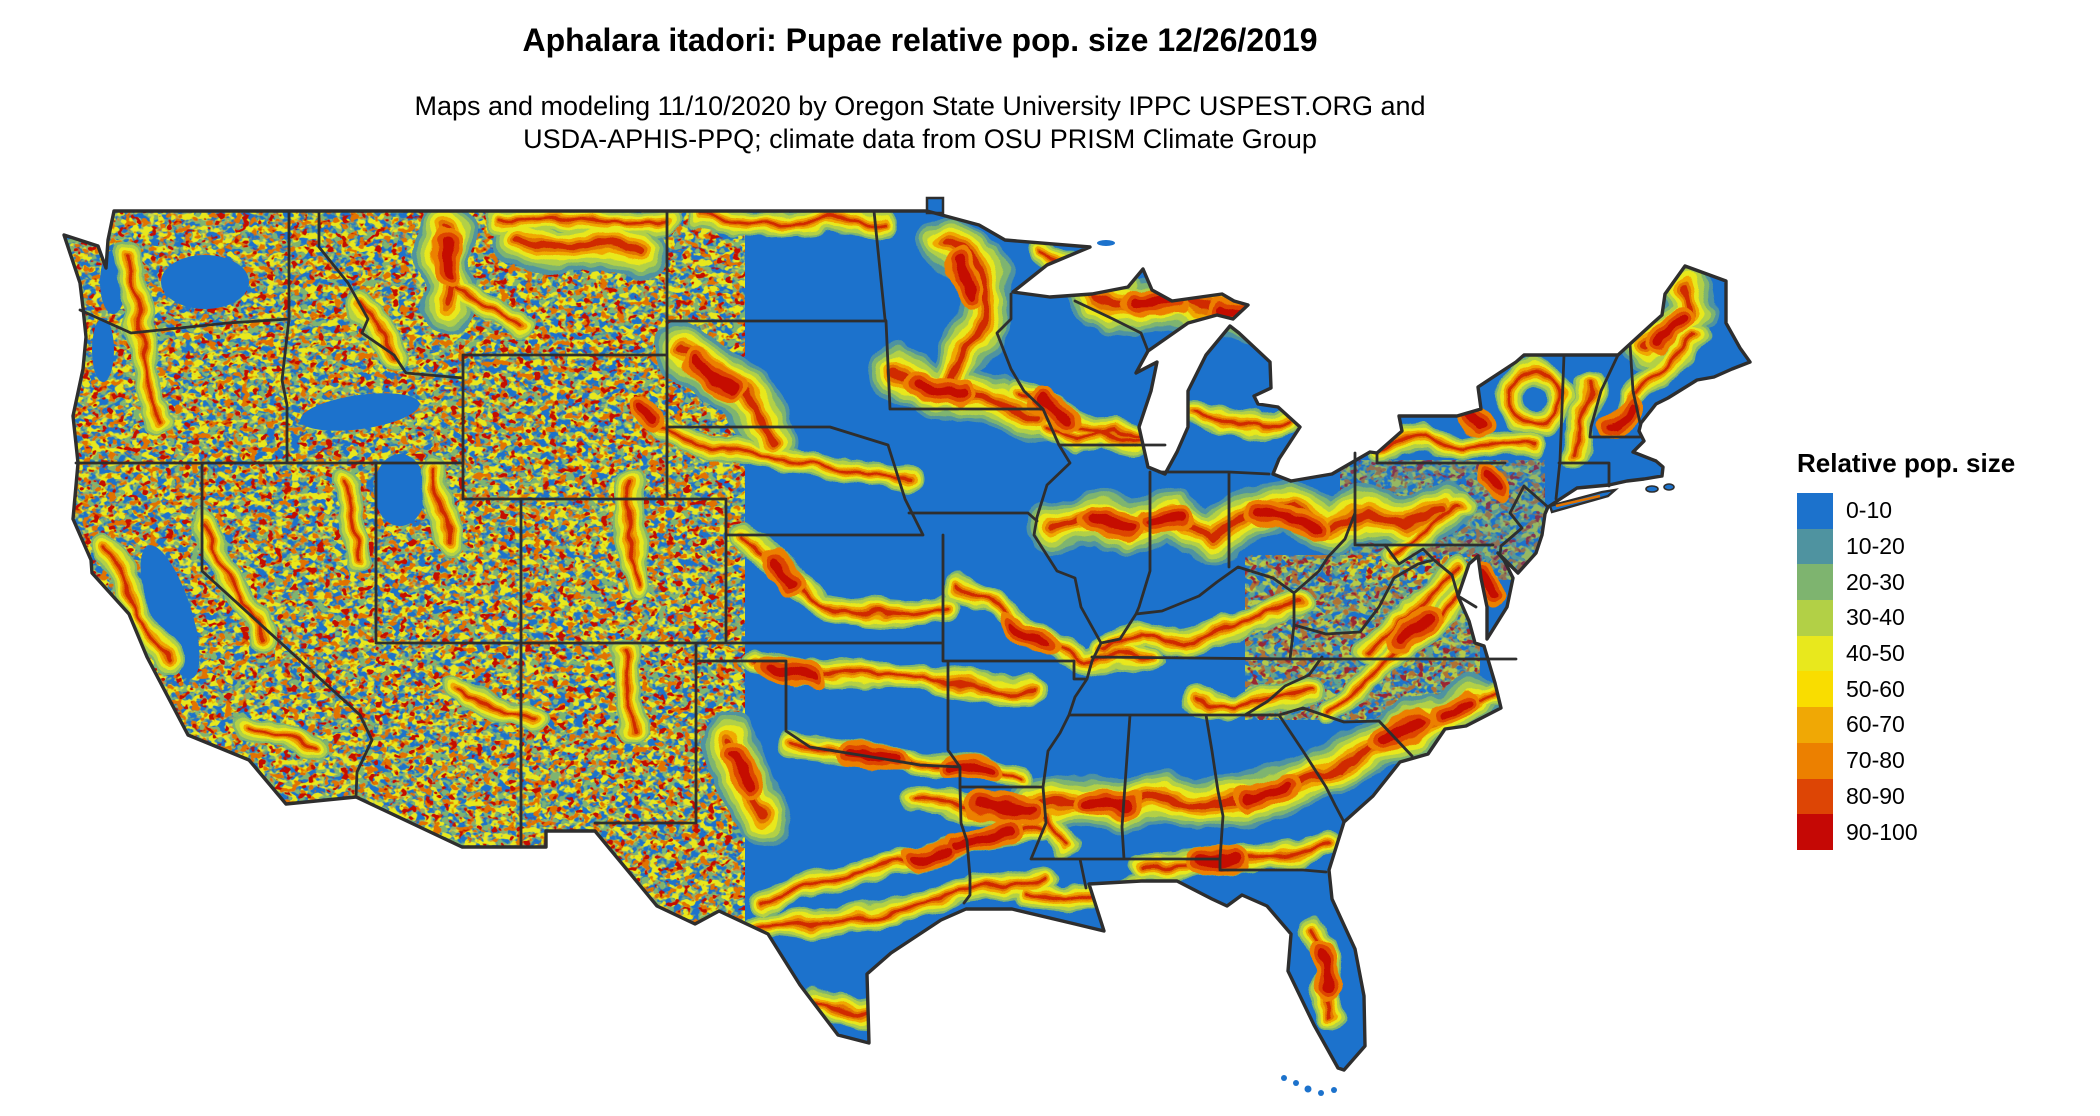  What do you see at coordinates (1875, 688) in the screenshot?
I see `legend-bin-label: 50-60` at bounding box center [1875, 688].